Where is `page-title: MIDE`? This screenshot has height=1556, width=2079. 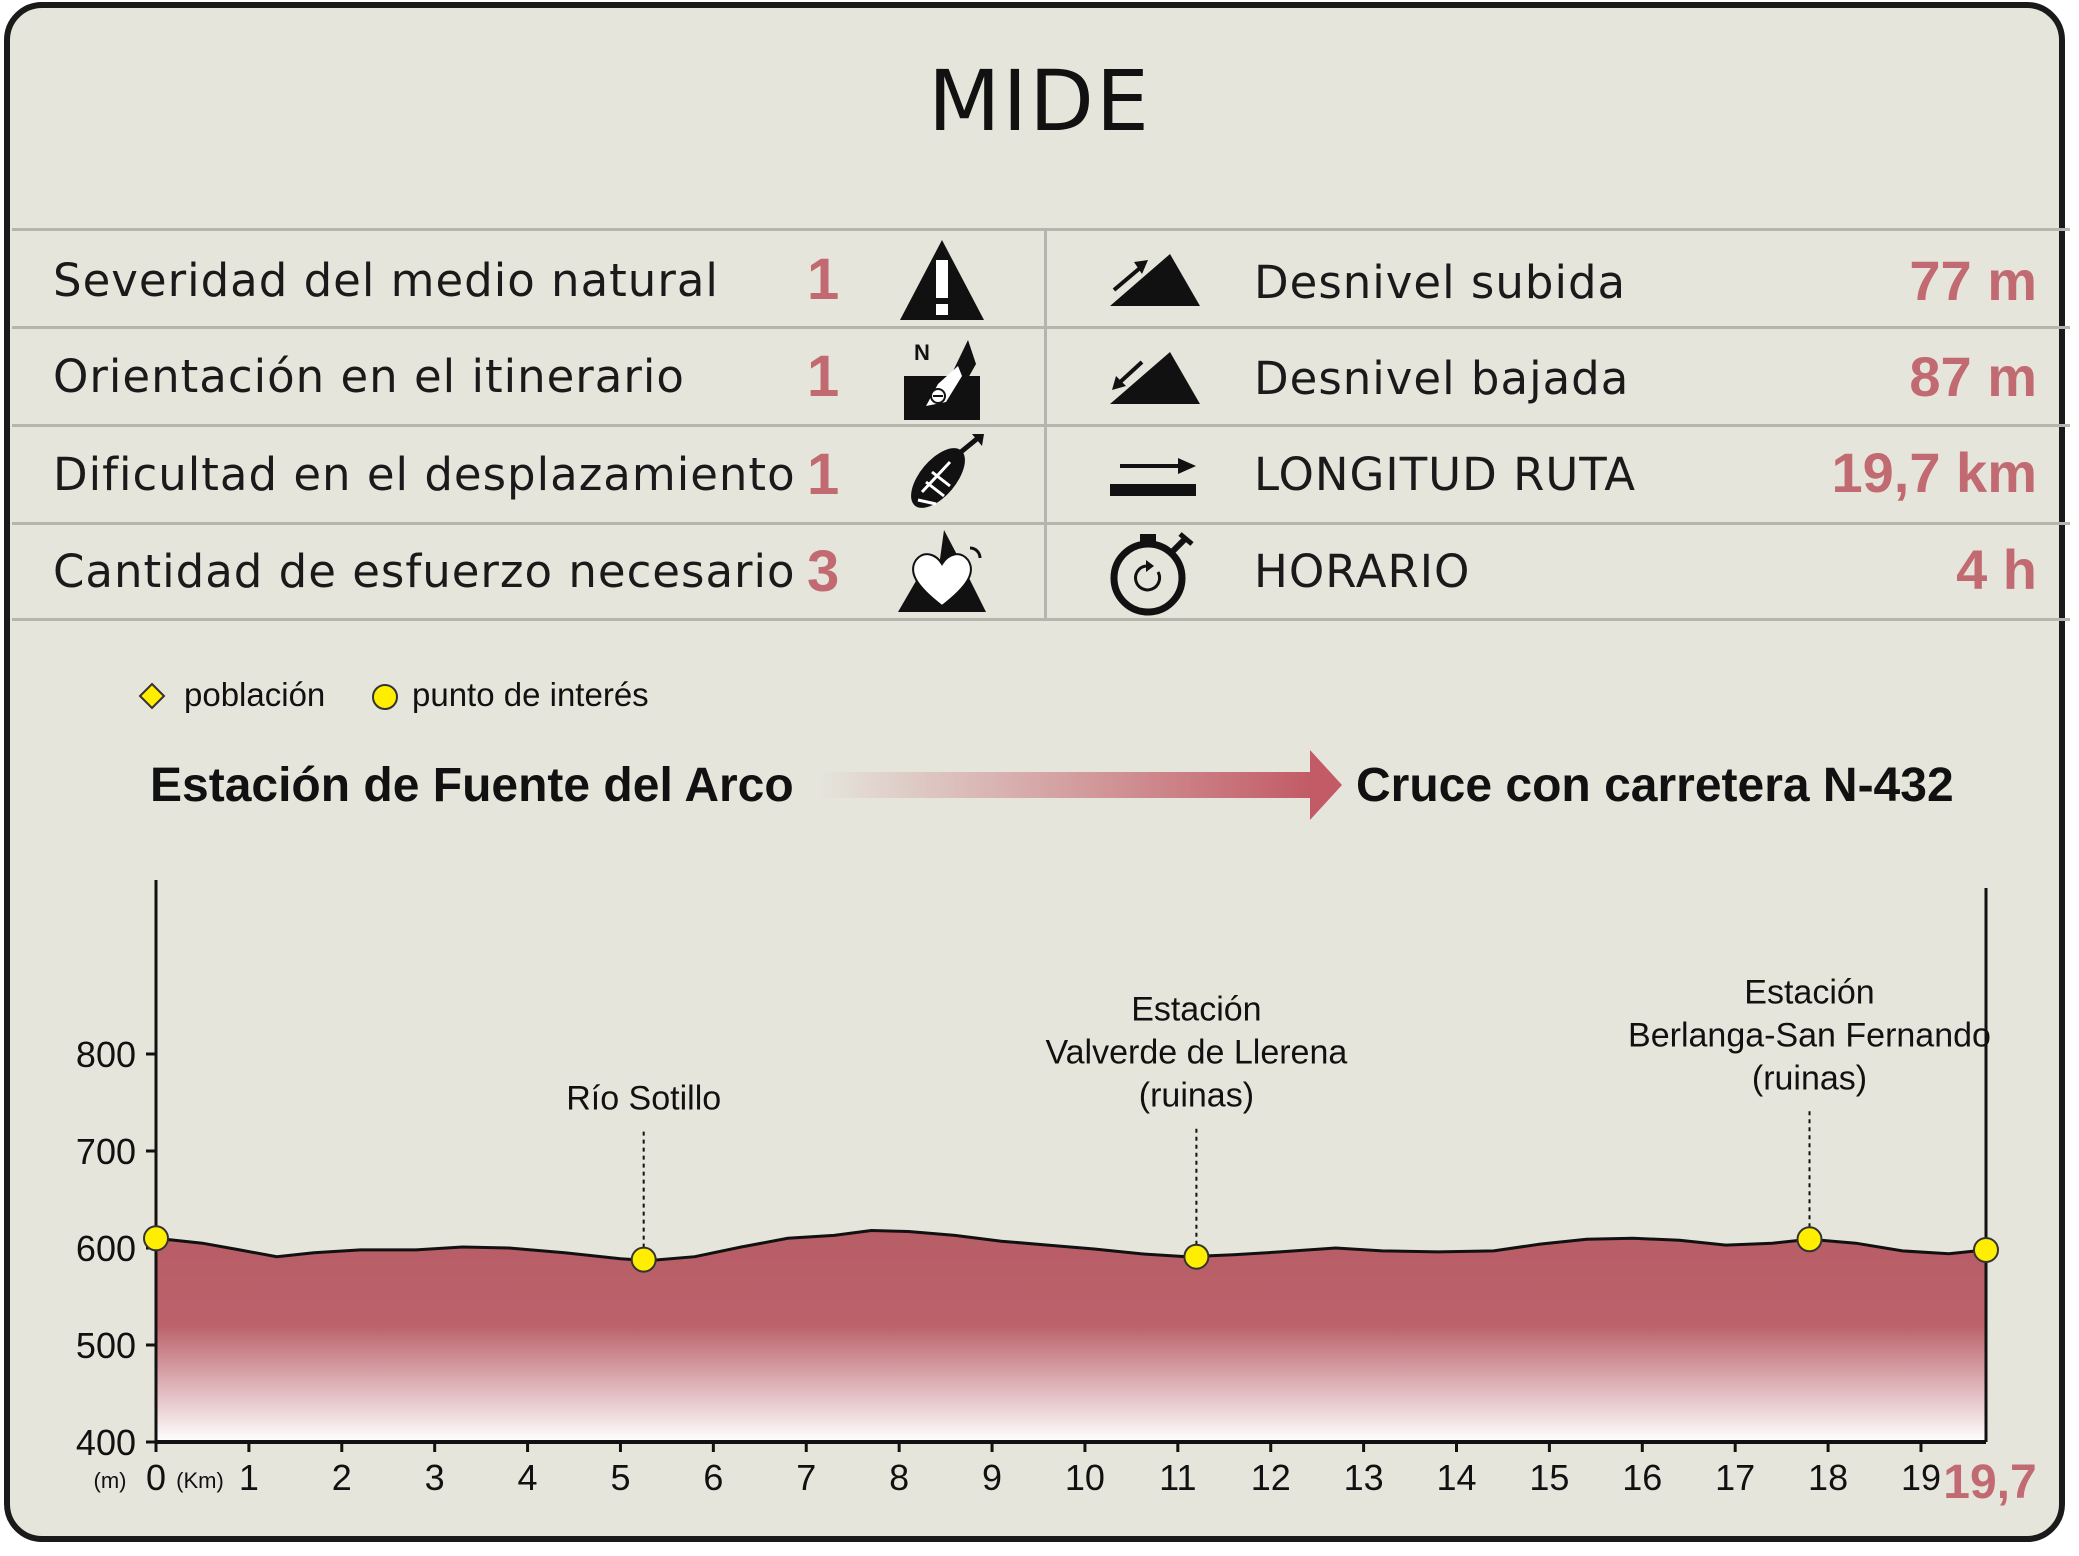
page-title: MIDE is located at coordinates (1039, 101).